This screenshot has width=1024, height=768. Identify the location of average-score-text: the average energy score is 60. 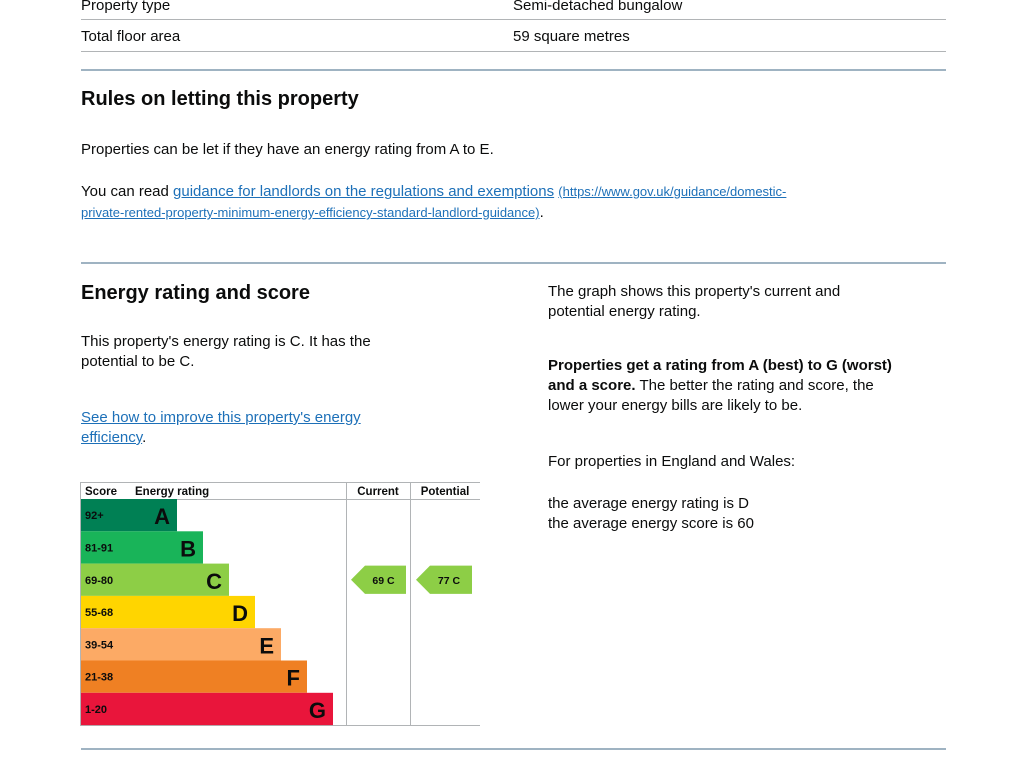
(651, 523).